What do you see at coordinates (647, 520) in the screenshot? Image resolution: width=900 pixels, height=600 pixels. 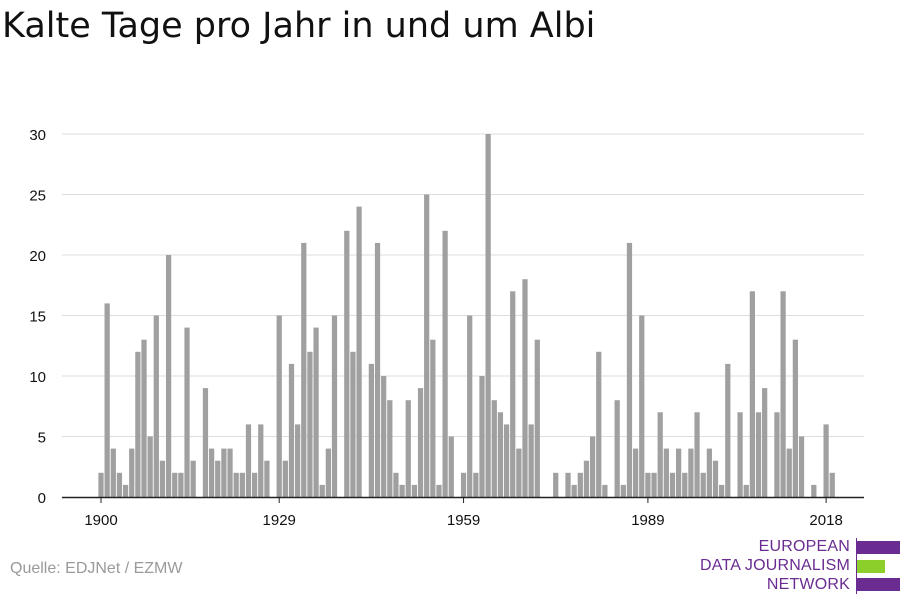 I see `x-tick-label: 1989` at bounding box center [647, 520].